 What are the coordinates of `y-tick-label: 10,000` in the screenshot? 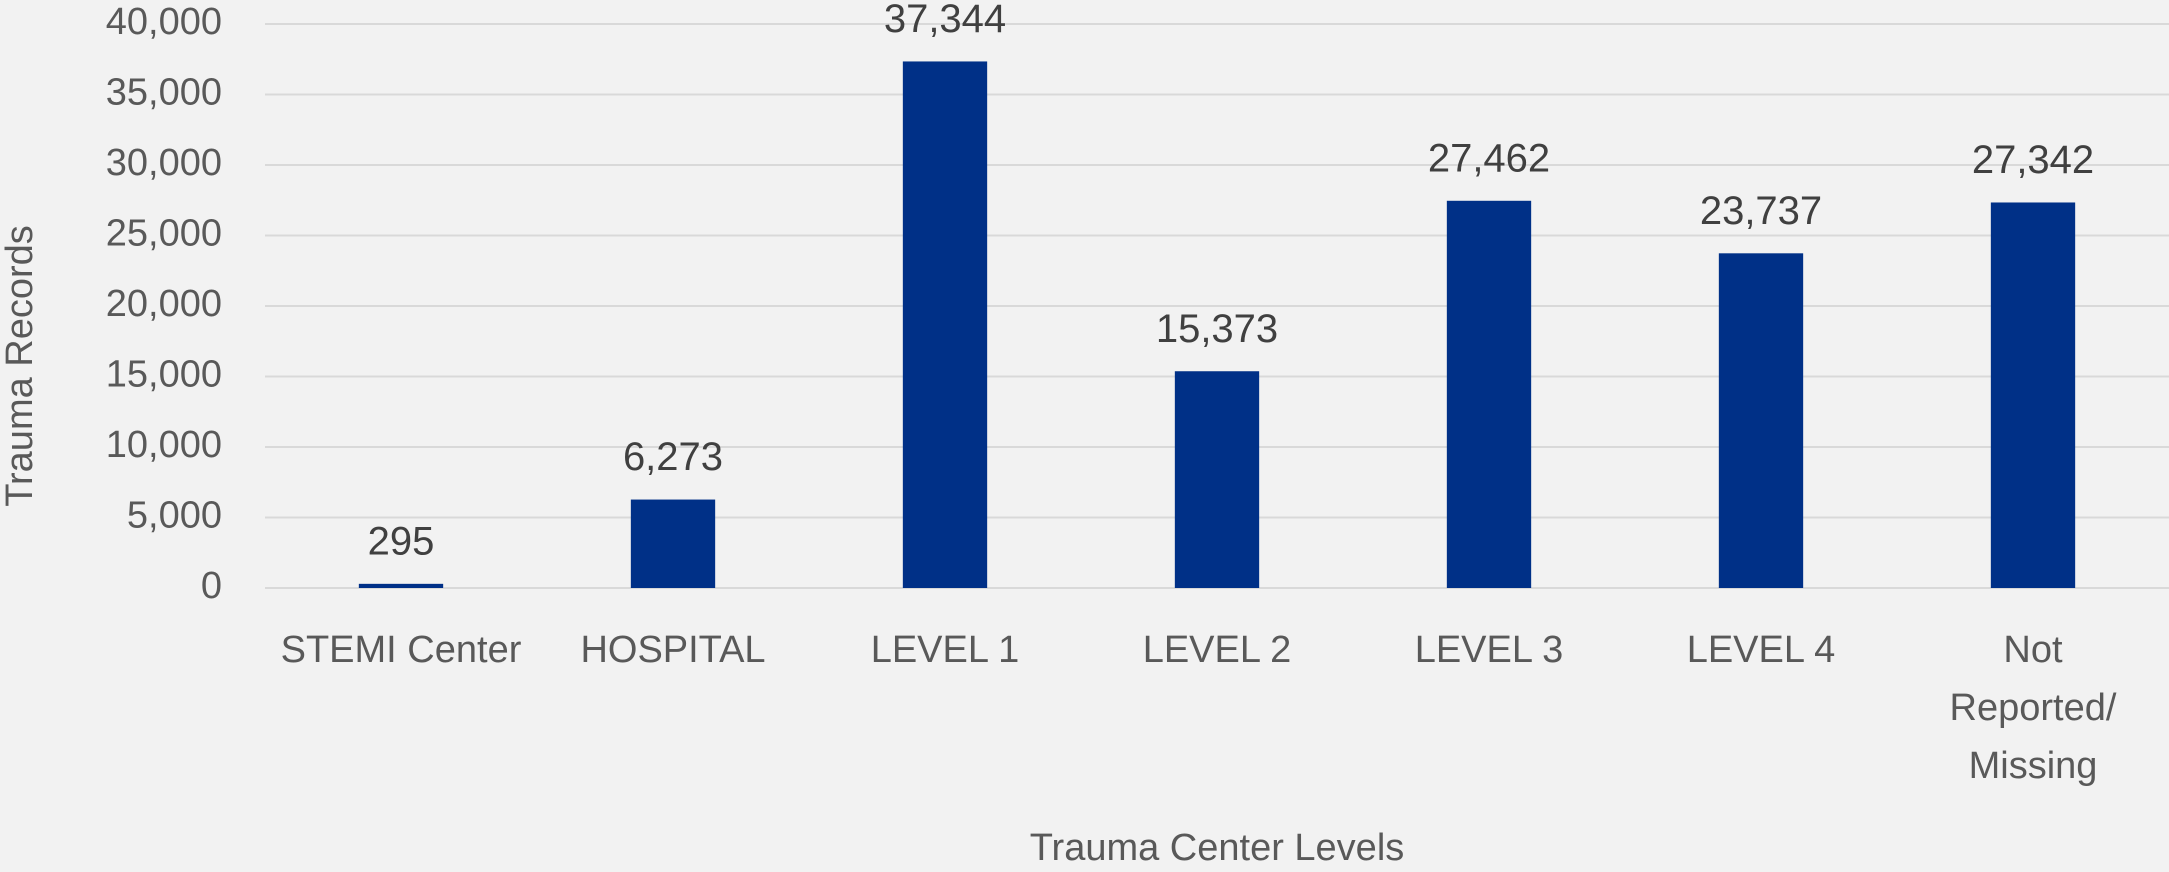 It's located at (164, 445).